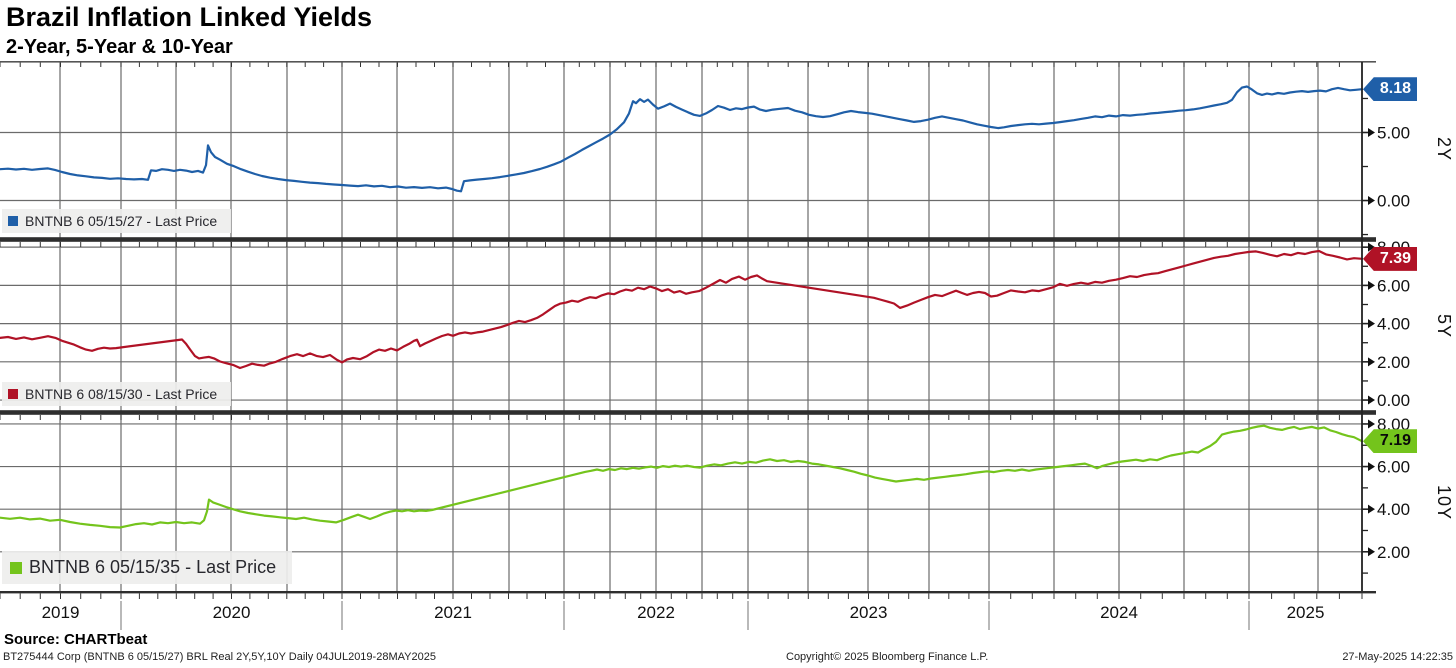 The width and height of the screenshot is (1456, 668). Describe the element at coordinates (1444, 503) in the screenshot. I see `panel-label-10y: 10Y` at that location.